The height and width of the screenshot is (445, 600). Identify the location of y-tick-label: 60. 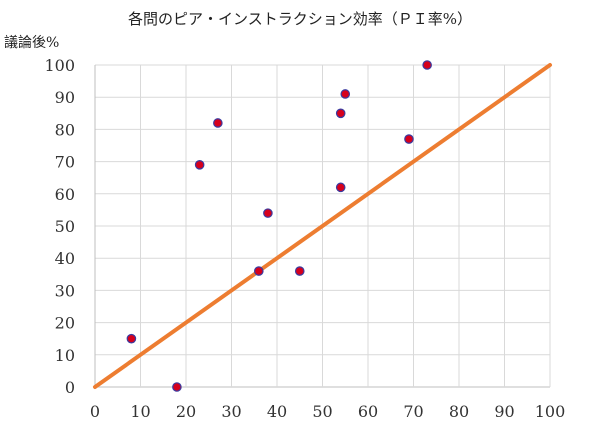
(65, 194).